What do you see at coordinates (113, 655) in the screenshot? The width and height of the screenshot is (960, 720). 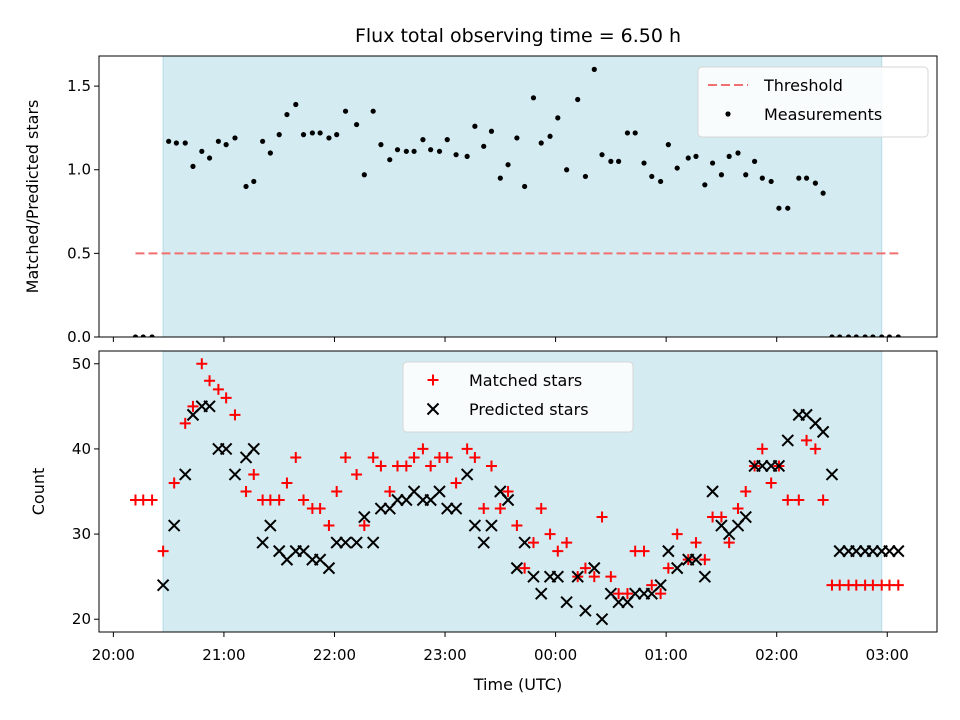 I see `x-tick-label: 20:00` at bounding box center [113, 655].